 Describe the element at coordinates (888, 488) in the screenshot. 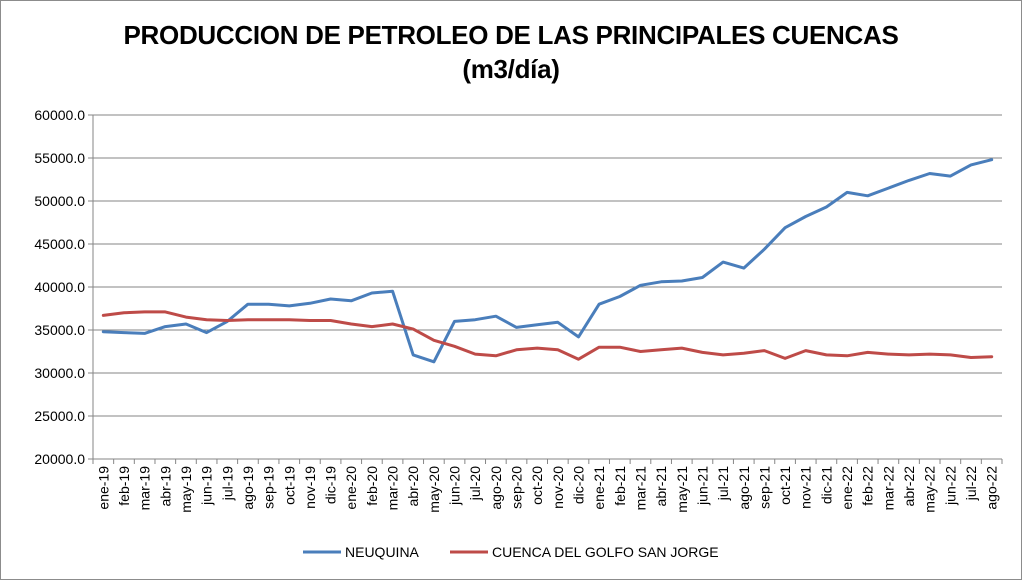

I see `x-tick-label: mar-22` at that location.